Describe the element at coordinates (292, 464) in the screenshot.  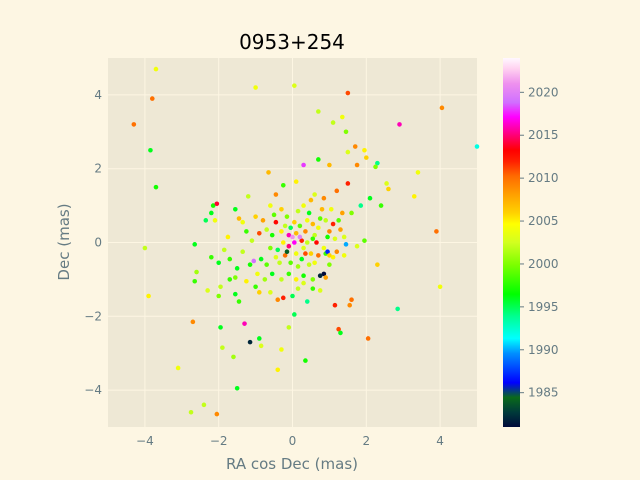
I see `x-axis-label: RA cos Dec (mas)` at that location.